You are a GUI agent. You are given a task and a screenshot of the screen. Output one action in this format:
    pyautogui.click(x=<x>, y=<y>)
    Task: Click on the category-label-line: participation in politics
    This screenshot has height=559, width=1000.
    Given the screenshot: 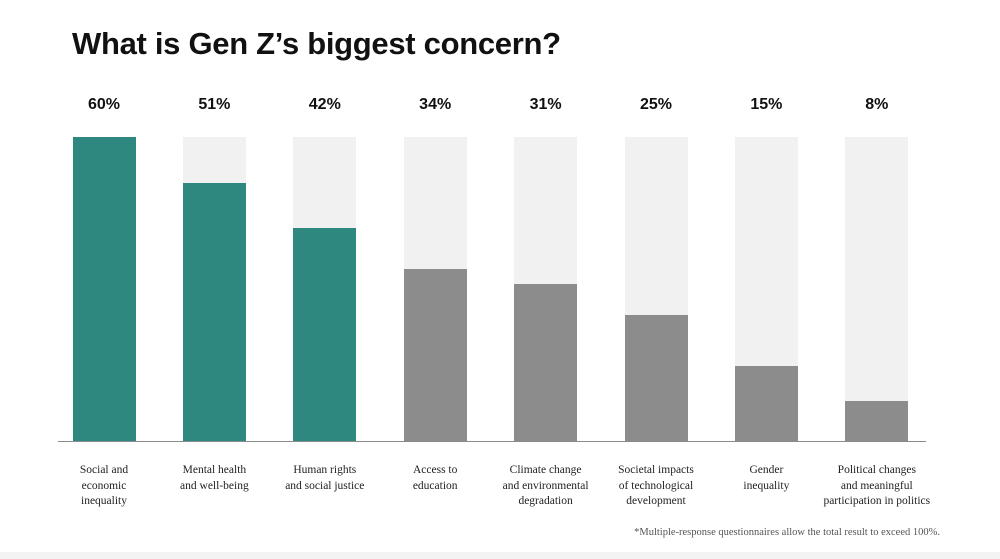 What is the action you would take?
    pyautogui.click(x=877, y=501)
    